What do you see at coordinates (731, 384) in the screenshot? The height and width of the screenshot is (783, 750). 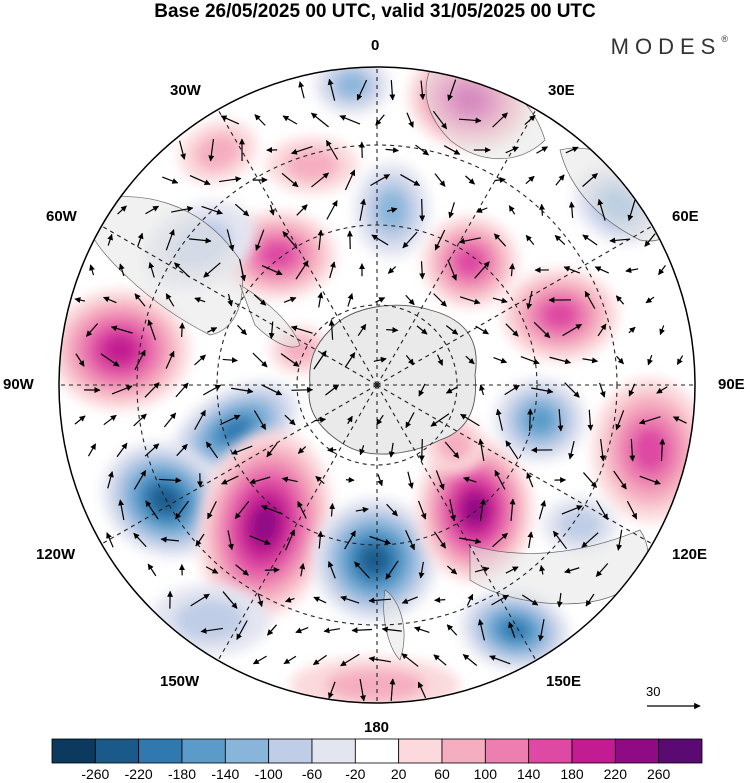 I see `lon-label-90e: 90E` at bounding box center [731, 384].